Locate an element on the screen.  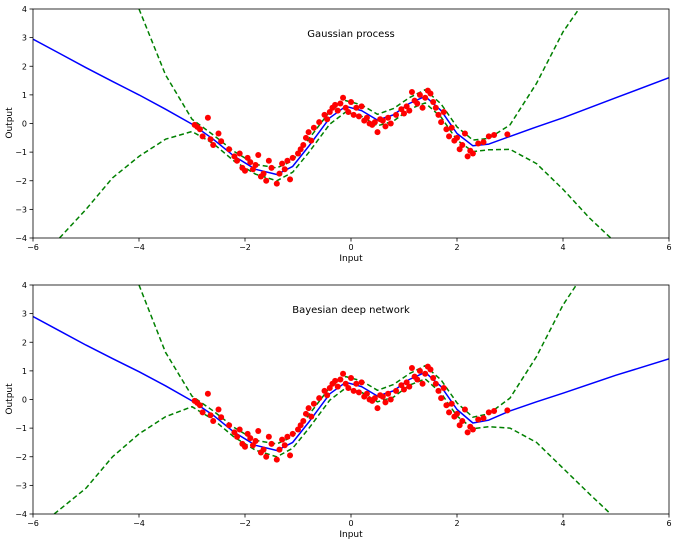
bdn-ylabel: Output is located at coordinates (10, 399).